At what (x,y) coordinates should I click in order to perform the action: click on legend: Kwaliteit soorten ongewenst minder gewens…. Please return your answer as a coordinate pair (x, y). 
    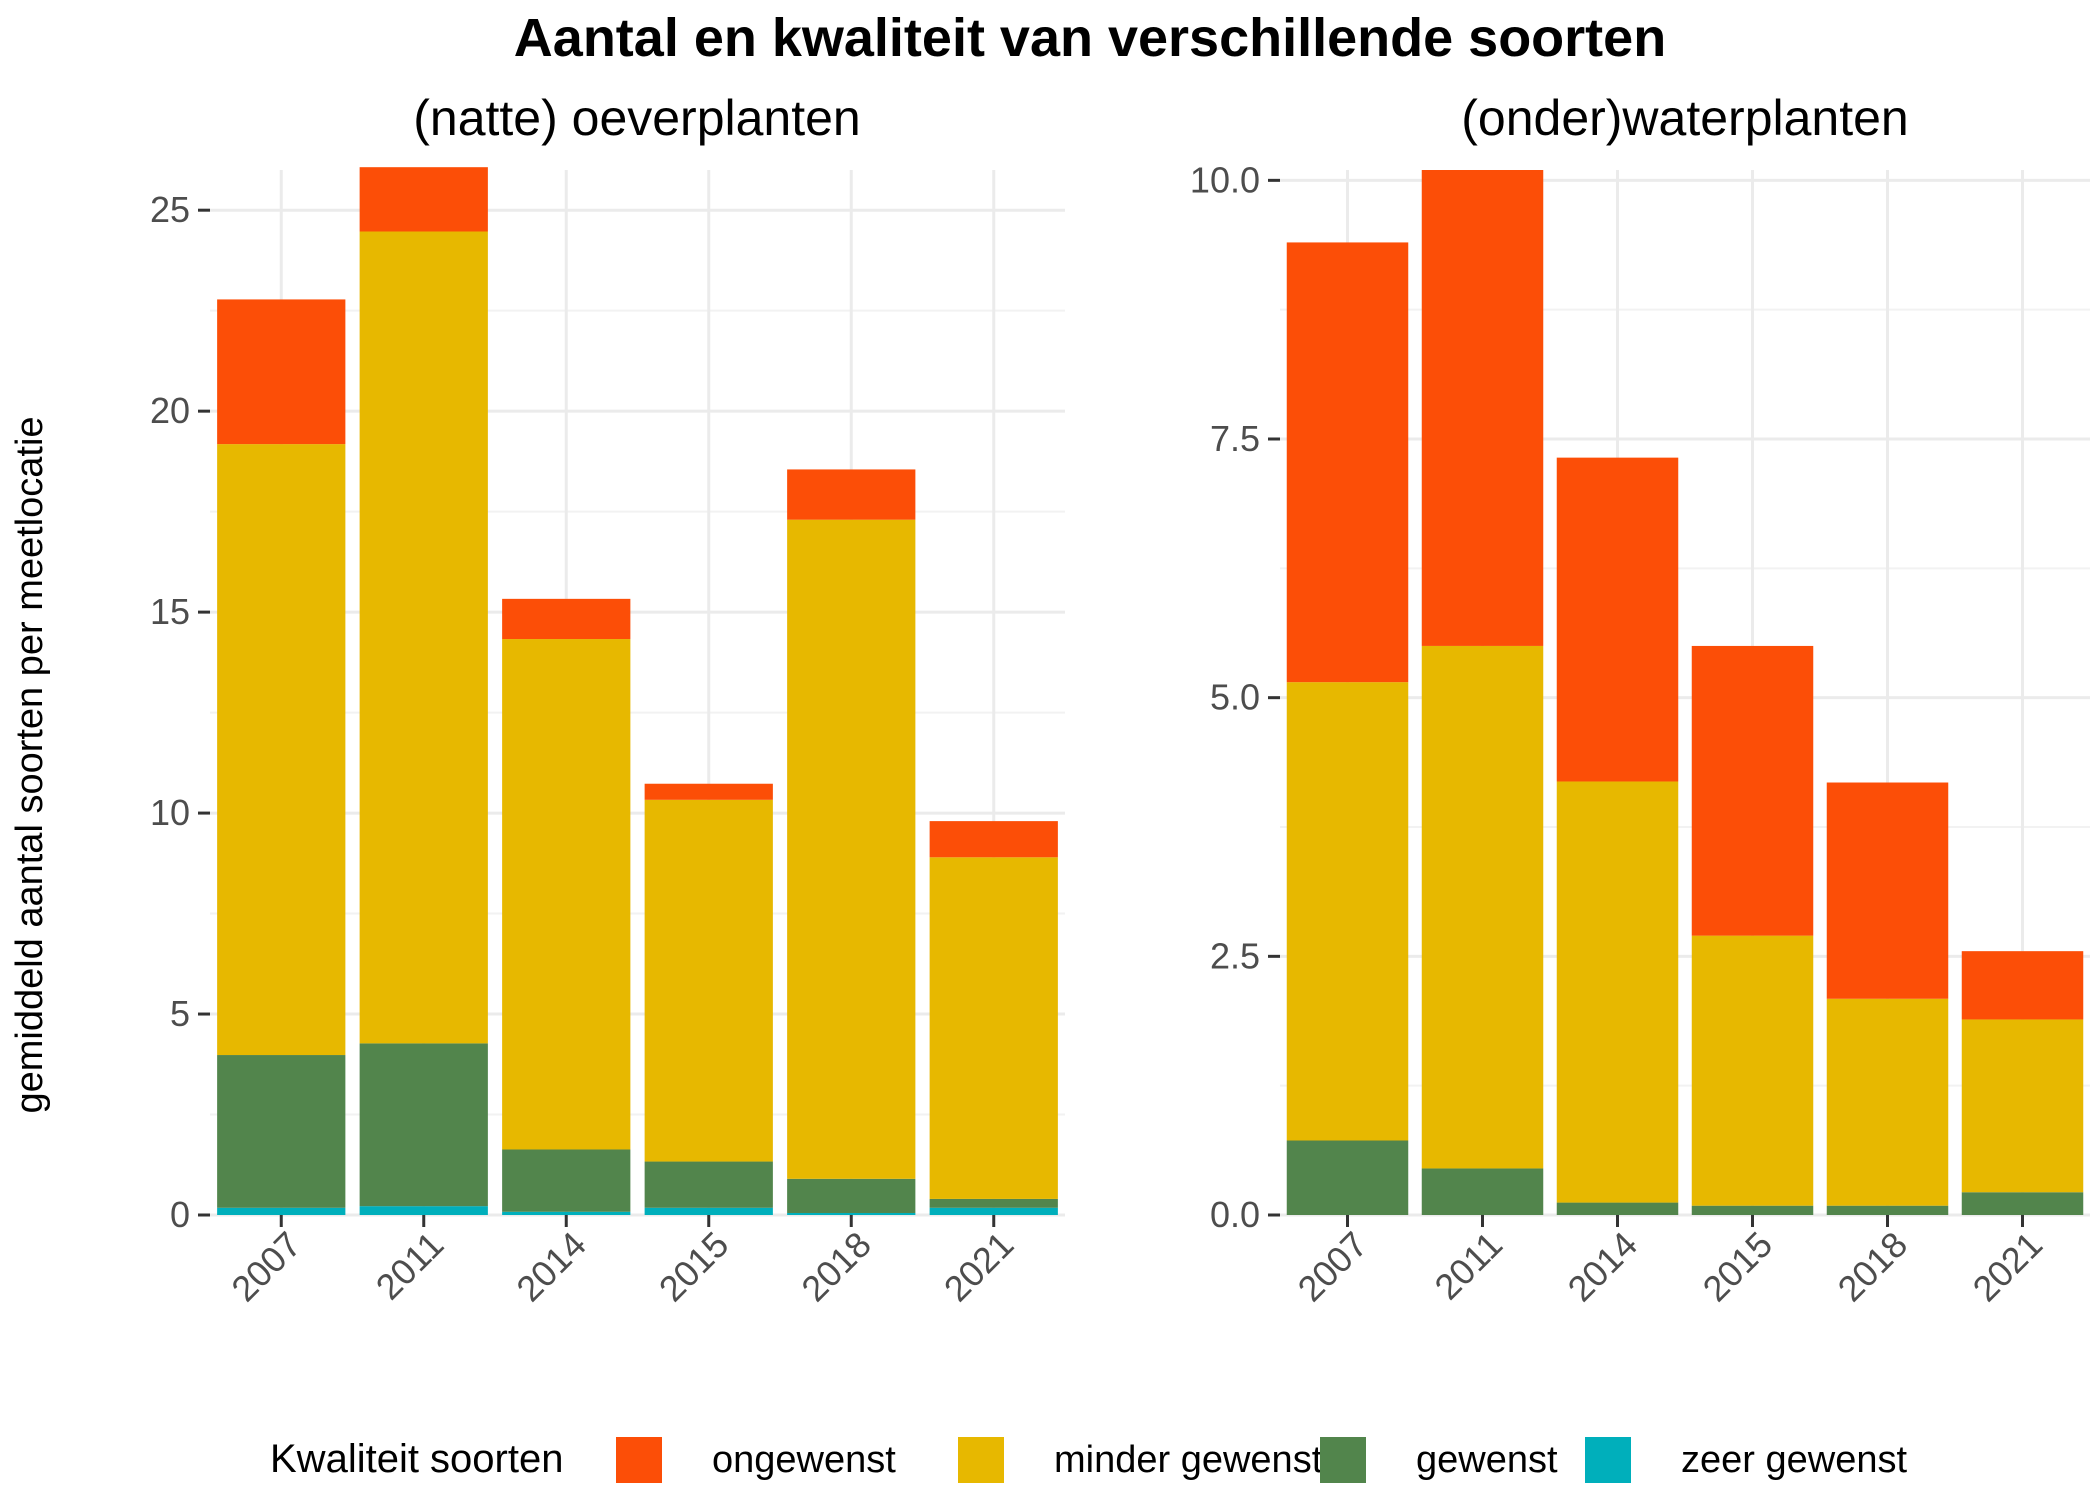
    Looking at the image, I should click on (1088, 1460).